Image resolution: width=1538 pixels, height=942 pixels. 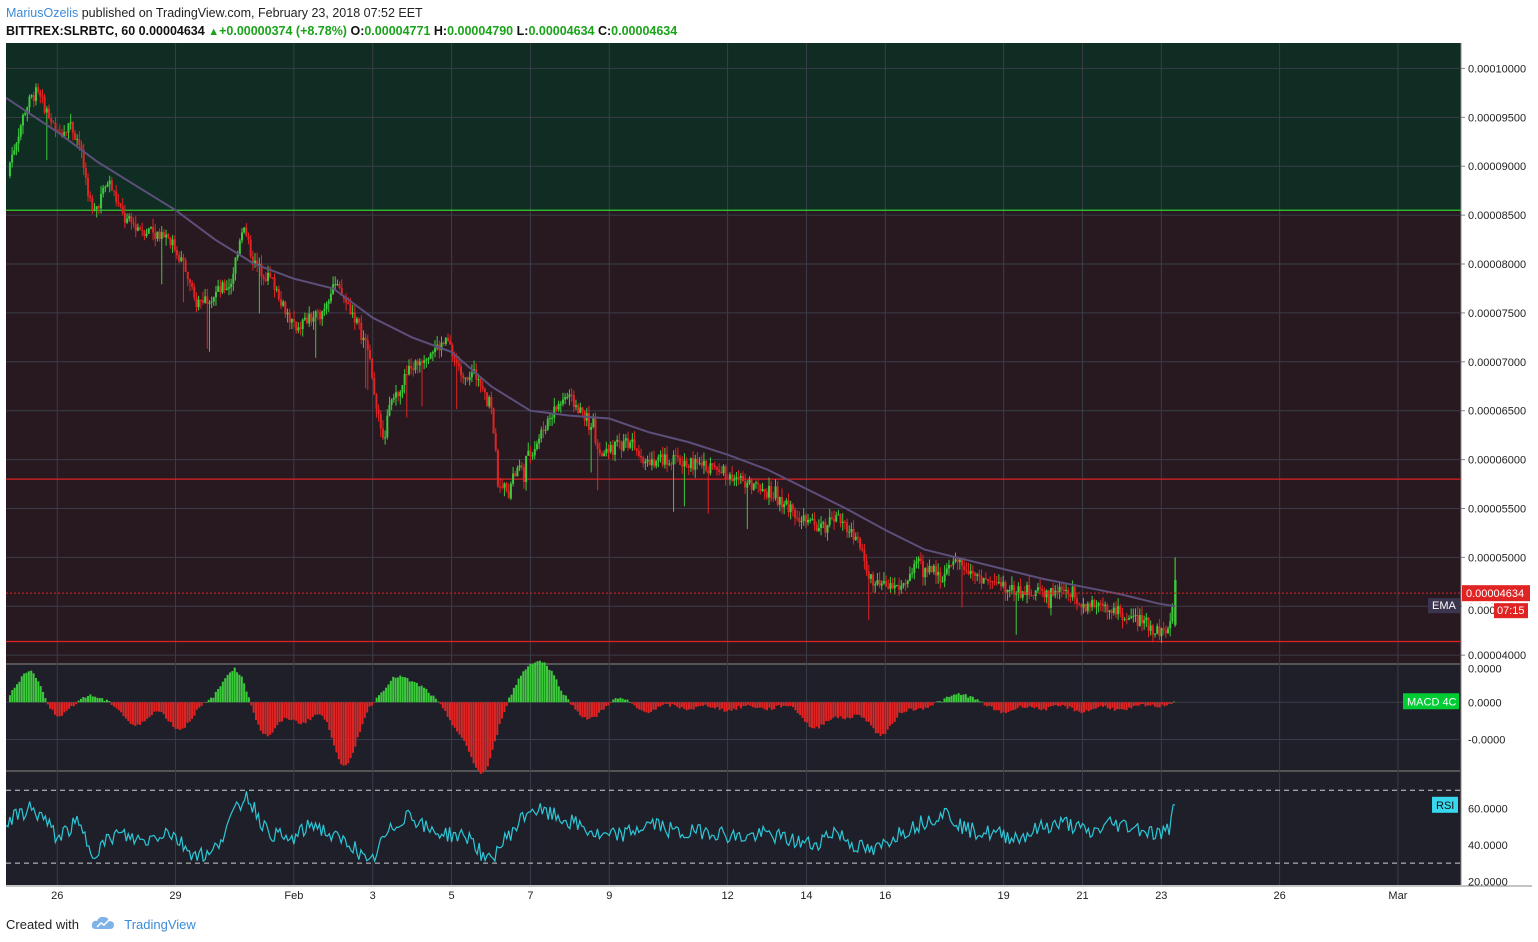 What do you see at coordinates (42, 13) in the screenshot?
I see `author-link: MariusOzelis` at bounding box center [42, 13].